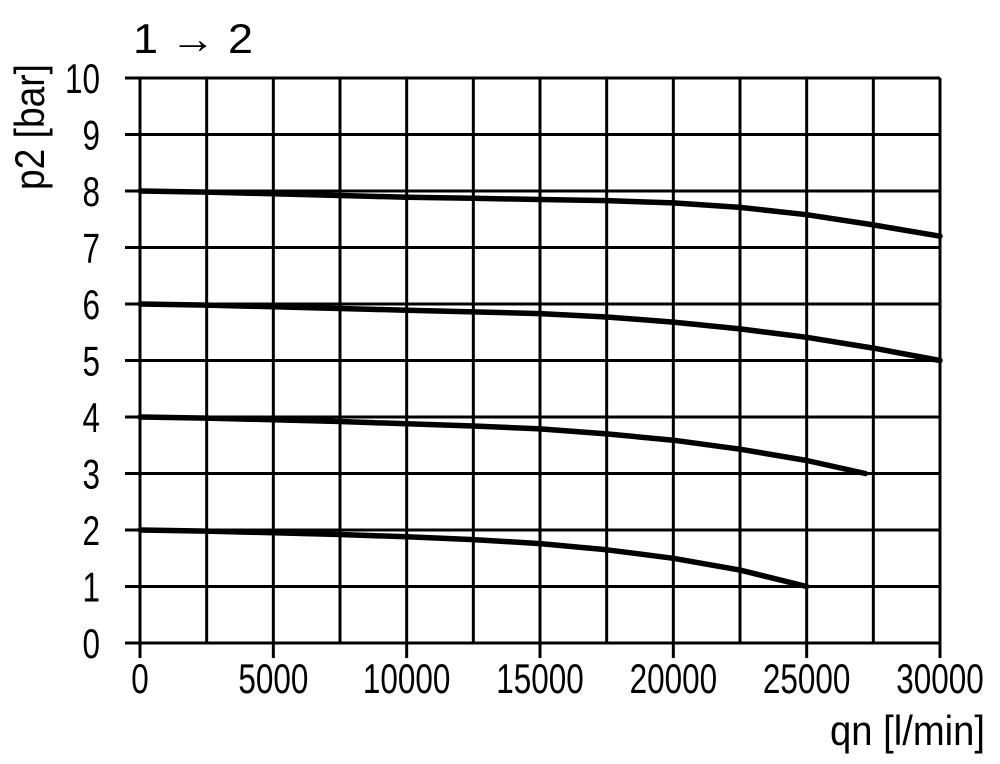  I want to click on y-tick-label: 4, so click(92, 417).